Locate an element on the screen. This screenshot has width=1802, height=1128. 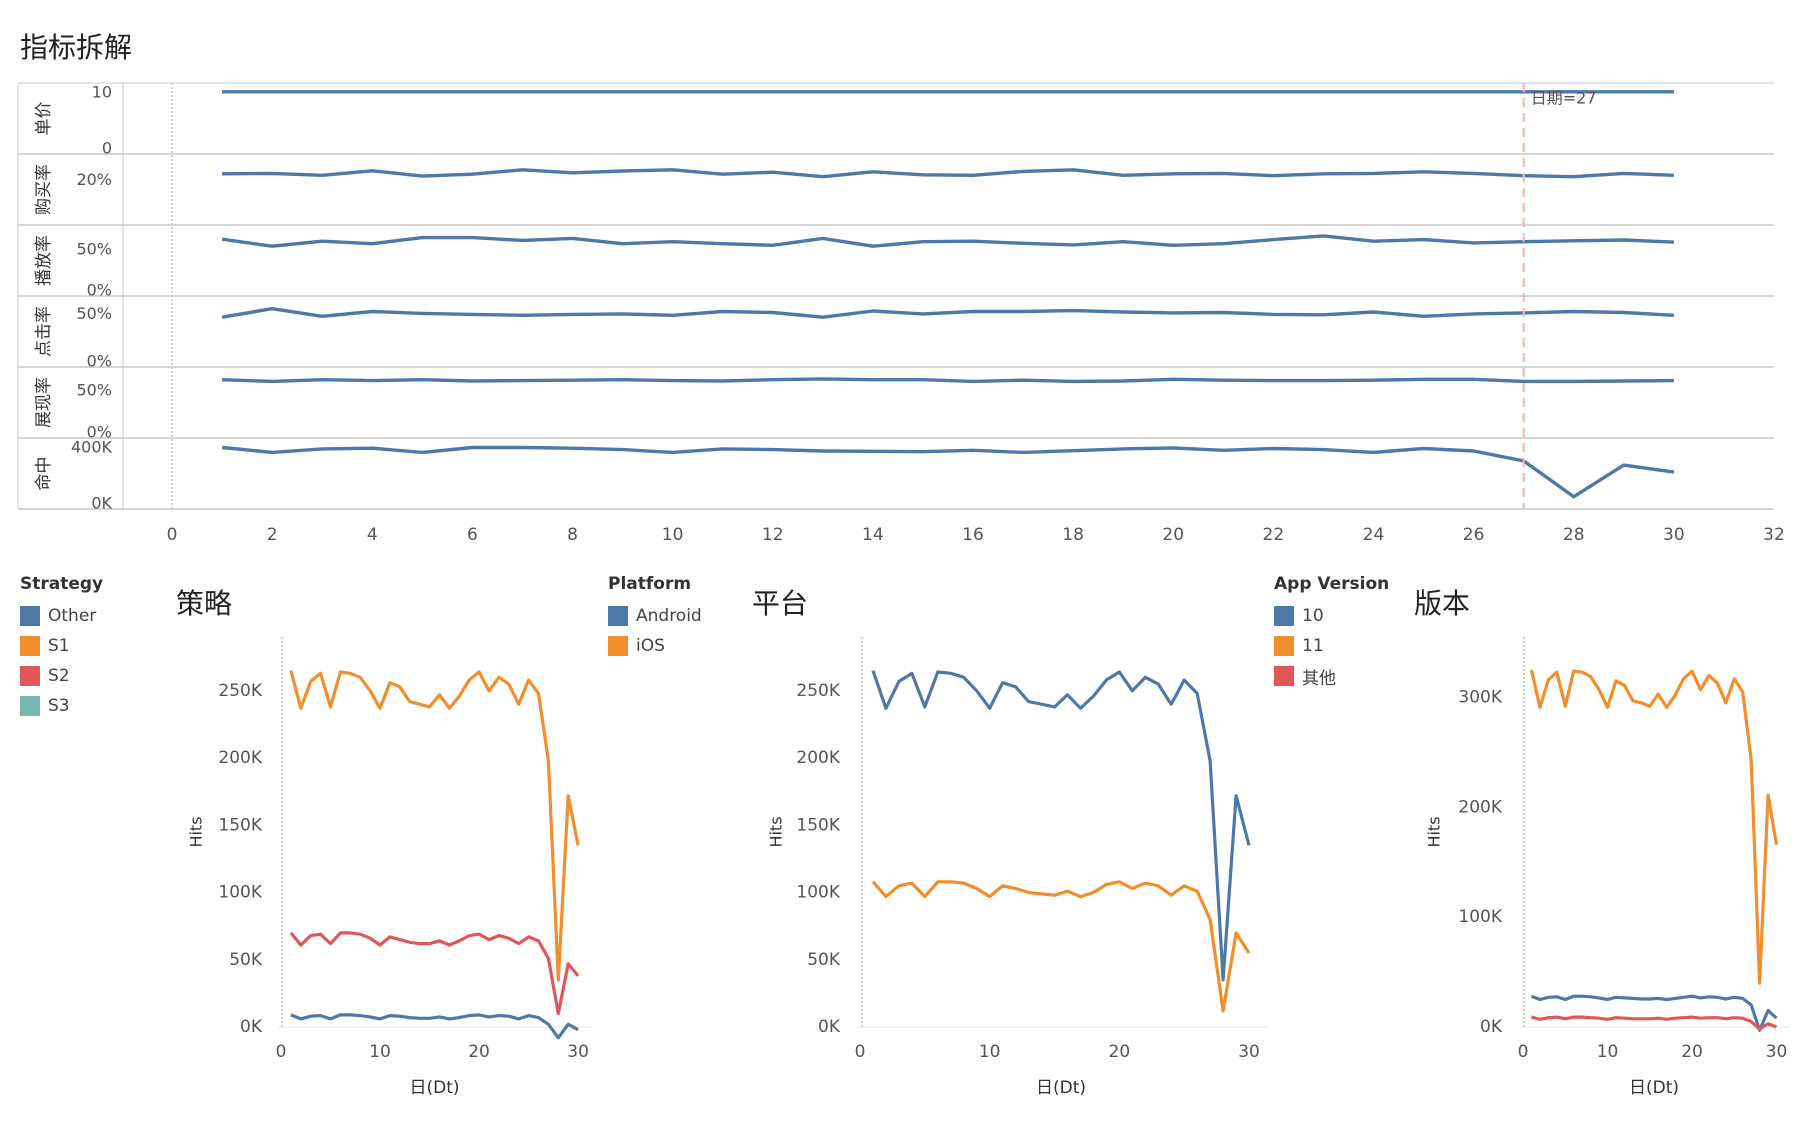
legend-label: S1 is located at coordinates (59, 646).